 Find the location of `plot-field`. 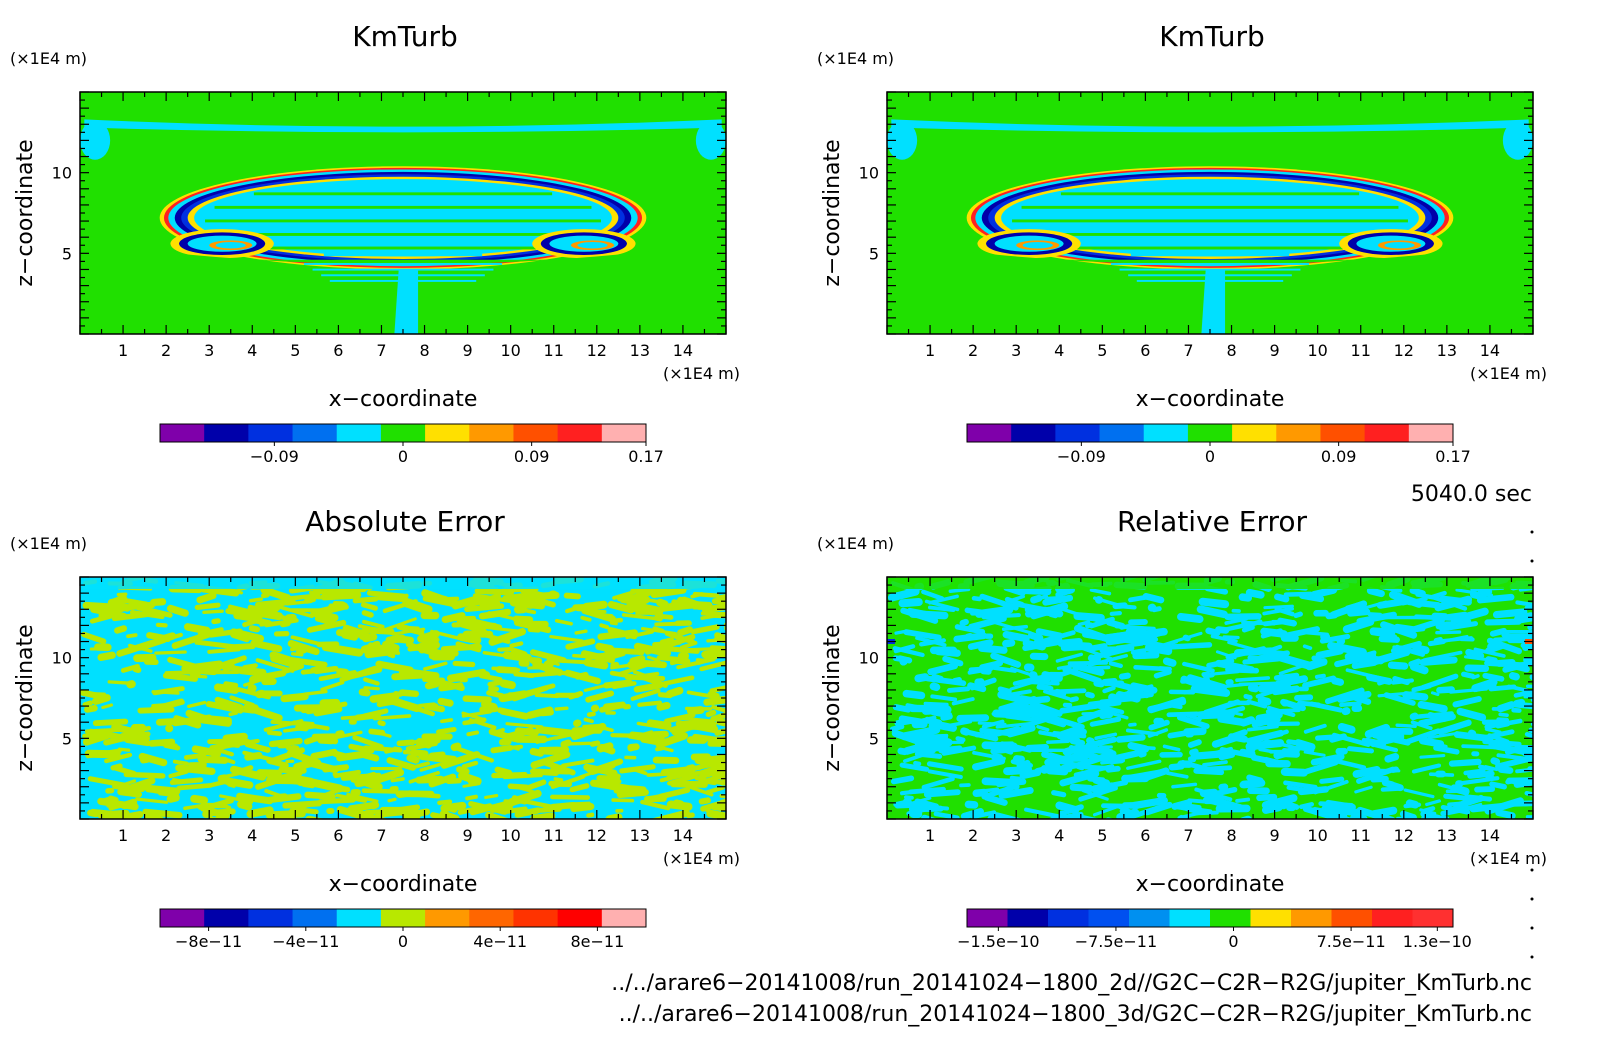

plot-field is located at coordinates (403, 698).